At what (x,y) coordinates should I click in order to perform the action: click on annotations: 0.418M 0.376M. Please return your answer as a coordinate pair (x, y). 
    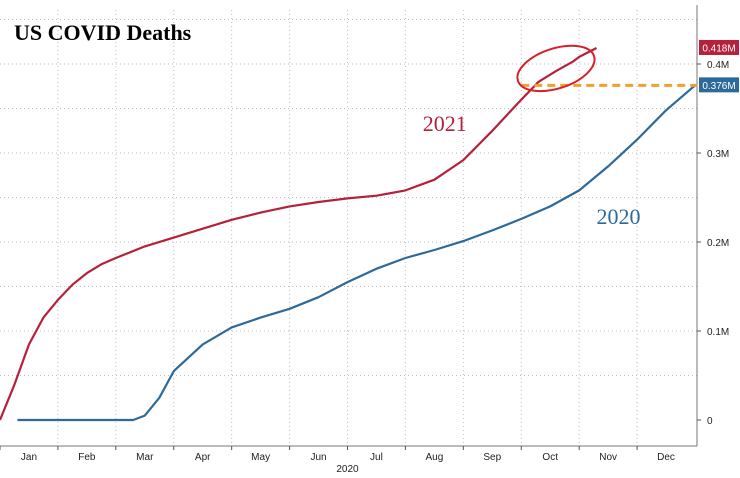
    Looking at the image, I should click on (627, 66).